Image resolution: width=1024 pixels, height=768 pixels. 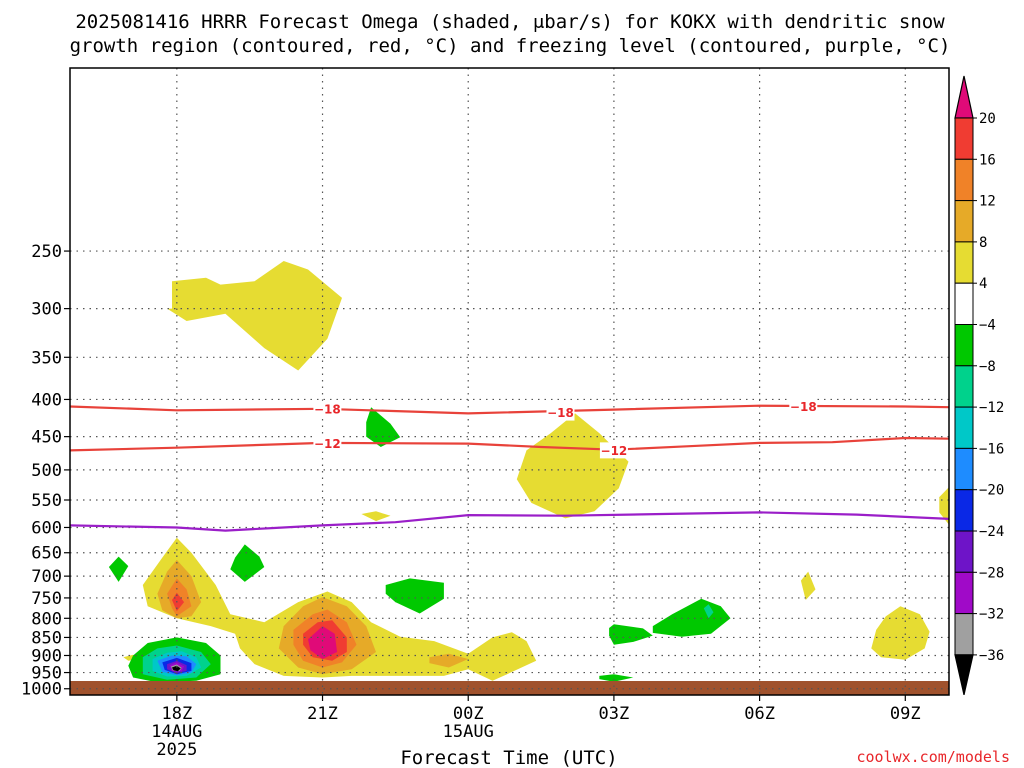 I want to click on contour-label-1-0: −12, so click(x=327, y=444).